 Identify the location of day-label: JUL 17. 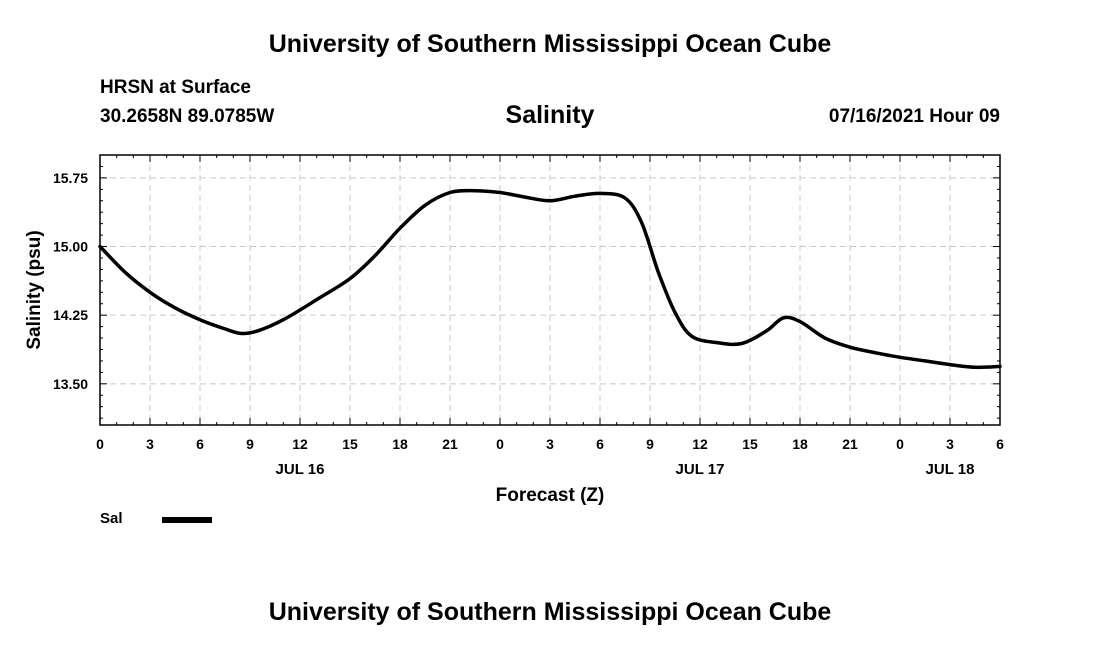
(700, 469).